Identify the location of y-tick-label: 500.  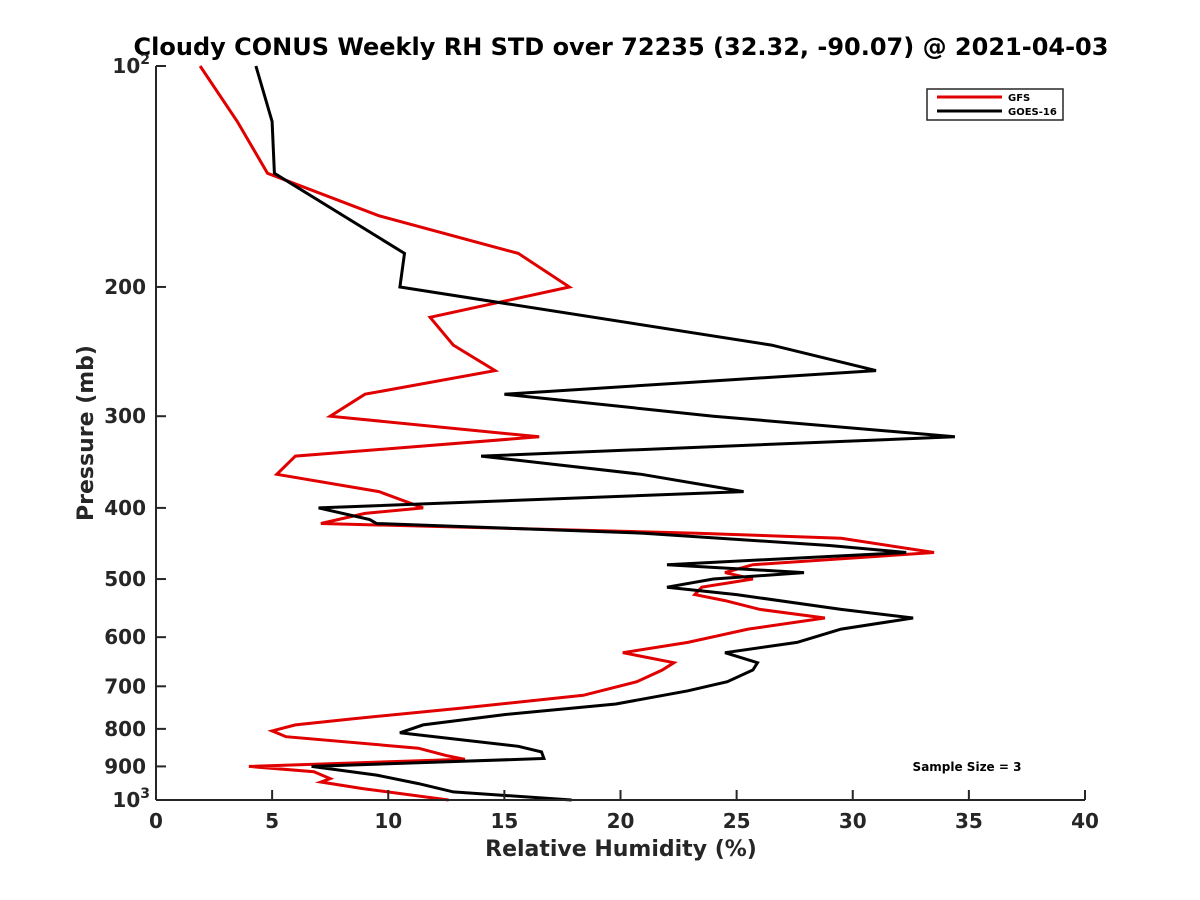
(125, 579).